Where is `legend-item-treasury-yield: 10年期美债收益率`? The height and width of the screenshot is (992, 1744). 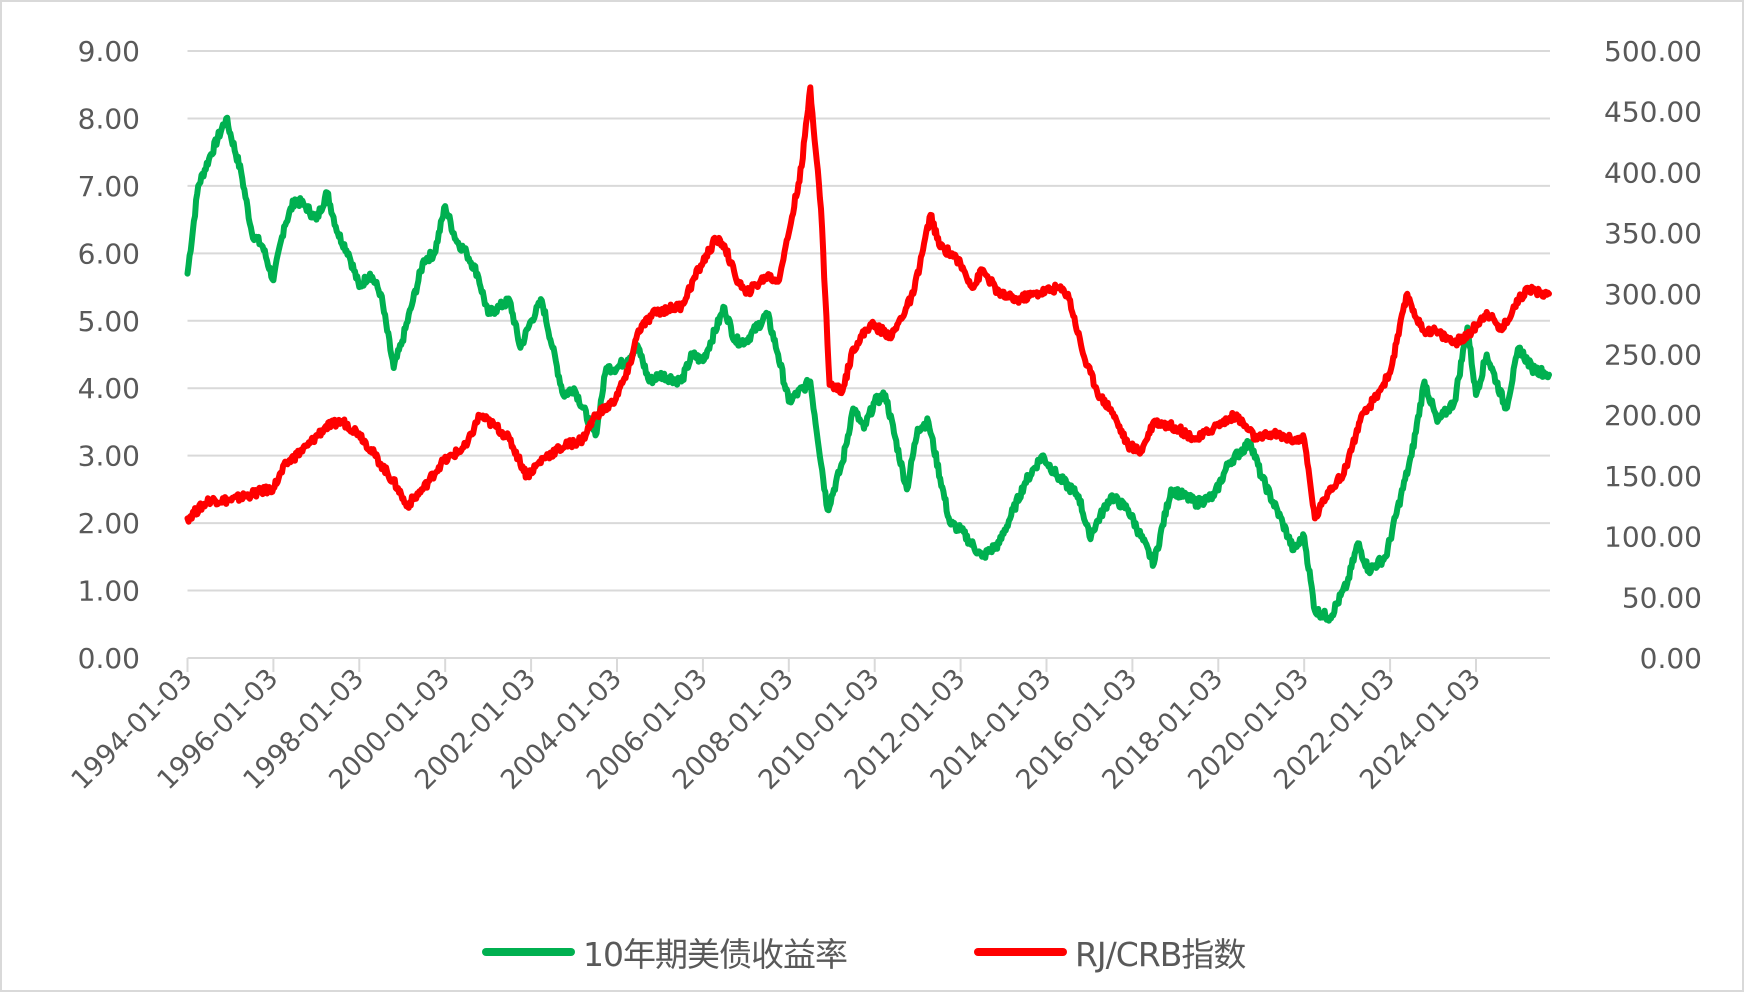
legend-item-treasury-yield: 10年期美债收益率 is located at coordinates (665, 952).